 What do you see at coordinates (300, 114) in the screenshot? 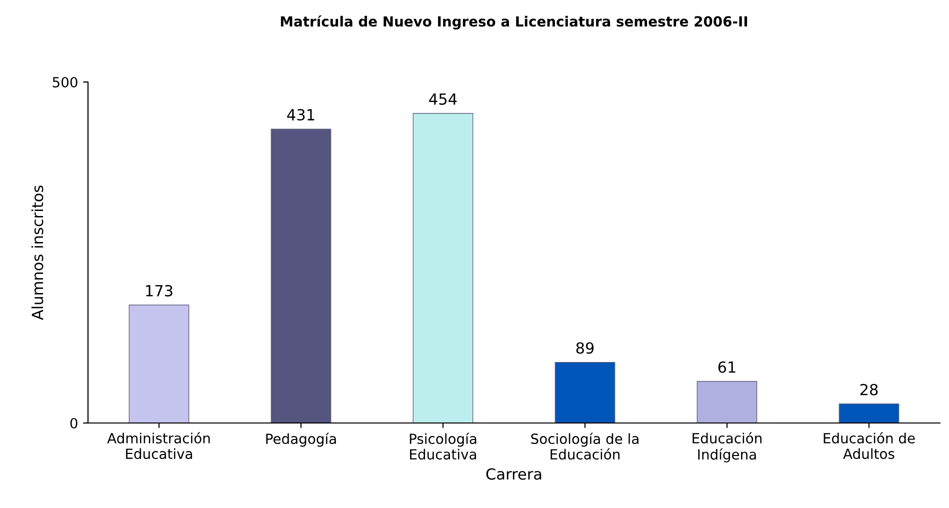
I see `data-label: 431` at bounding box center [300, 114].